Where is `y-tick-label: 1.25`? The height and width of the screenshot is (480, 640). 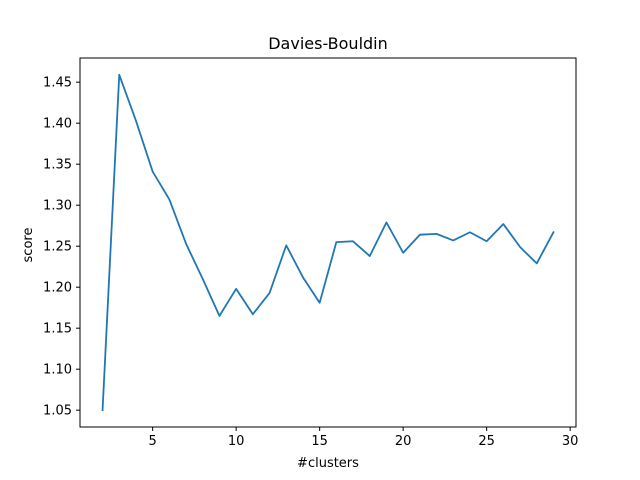 y-tick-label: 1.25 is located at coordinates (57, 247).